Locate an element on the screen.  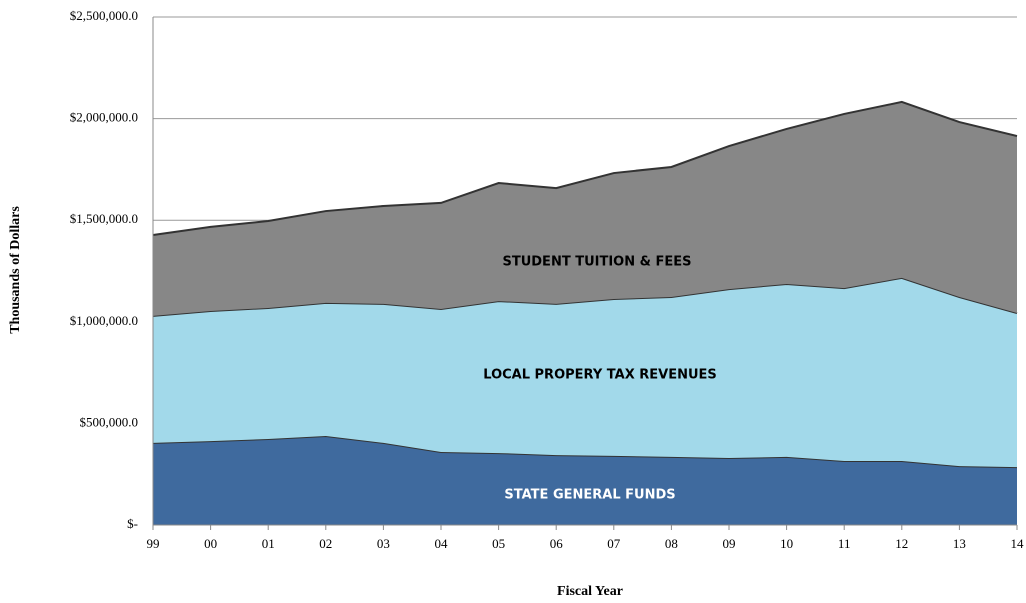
x-tick-label: 01 is located at coordinates (268, 543).